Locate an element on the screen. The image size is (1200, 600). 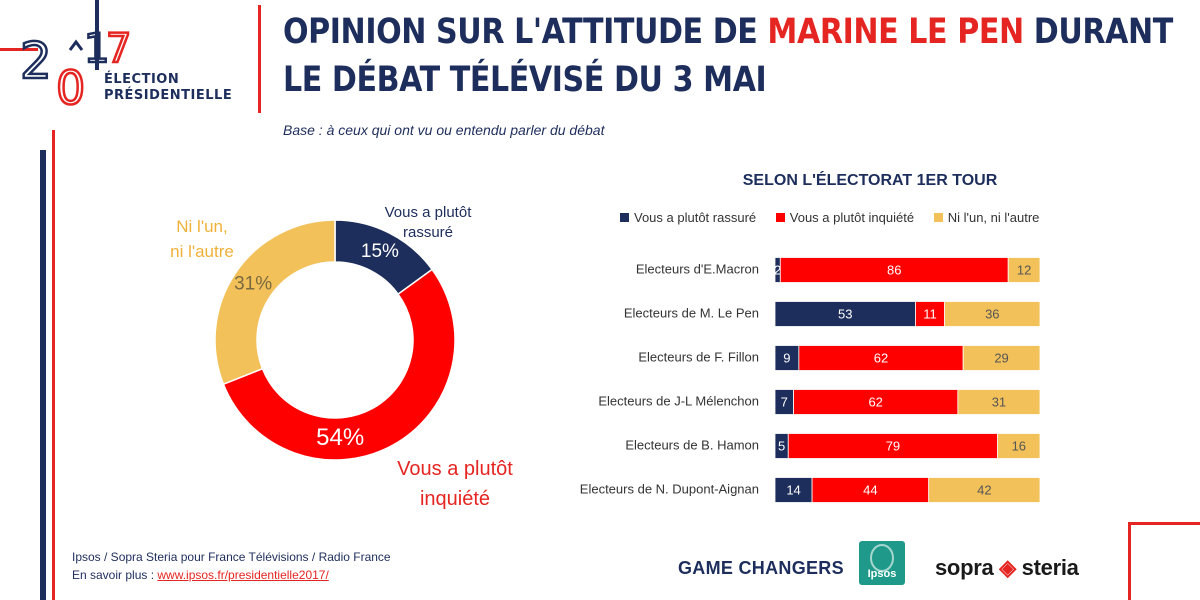
bar-category-label-0: Electeurs d'E.Macron is located at coordinates (697, 268).